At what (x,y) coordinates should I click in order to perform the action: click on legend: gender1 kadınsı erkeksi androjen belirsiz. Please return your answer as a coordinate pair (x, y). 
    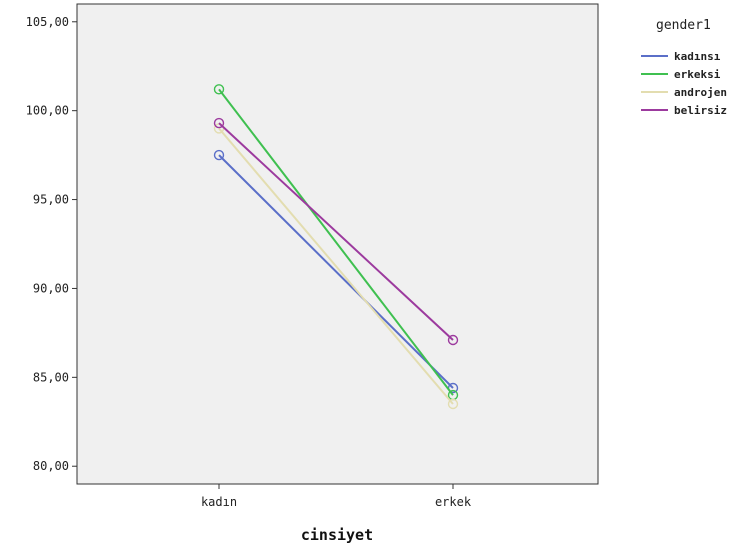
    Looking at the image, I should click on (684, 67).